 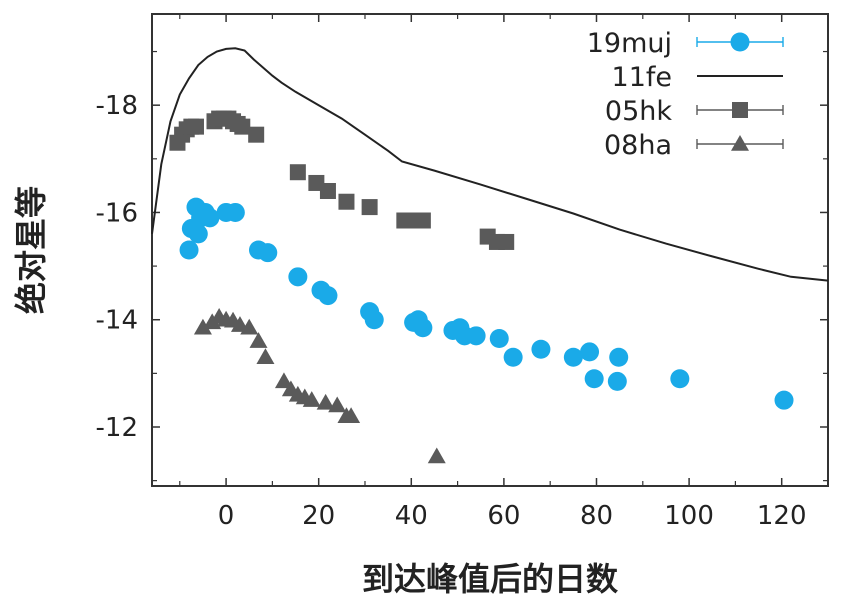 What do you see at coordinates (694, 145) in the screenshot?
I see `legend-entry-08ha: 08ha` at bounding box center [694, 145].